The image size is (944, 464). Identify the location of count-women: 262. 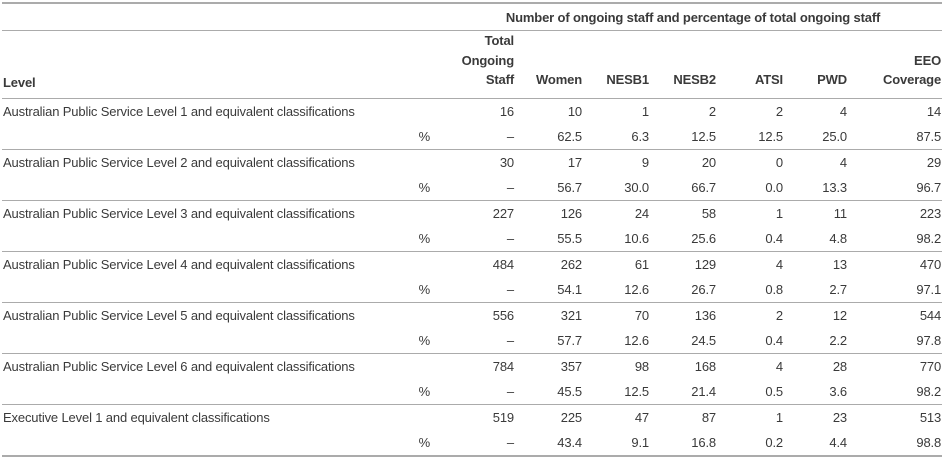
(571, 264).